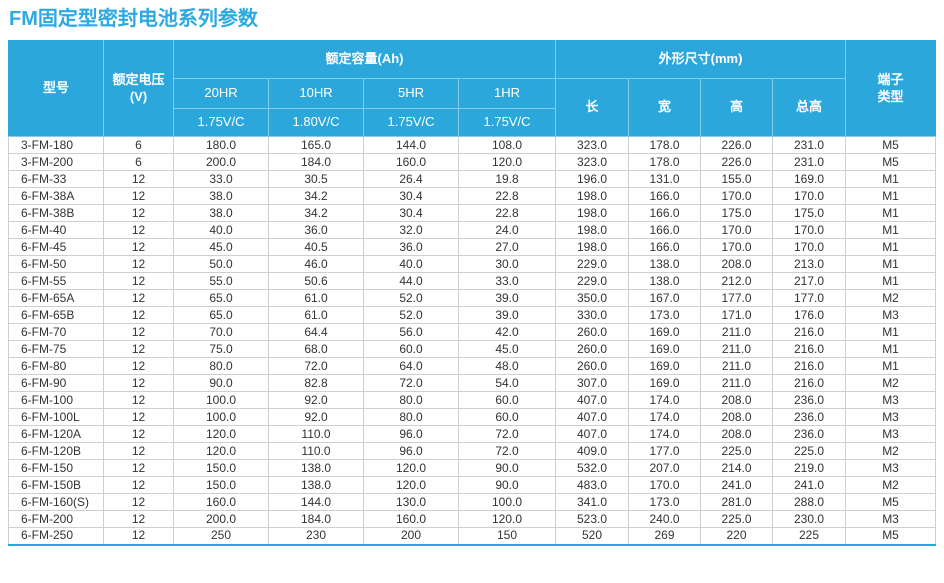 The width and height of the screenshot is (944, 583). Describe the element at coordinates (664, 434) in the screenshot. I see `width-cell: 174.0` at that location.